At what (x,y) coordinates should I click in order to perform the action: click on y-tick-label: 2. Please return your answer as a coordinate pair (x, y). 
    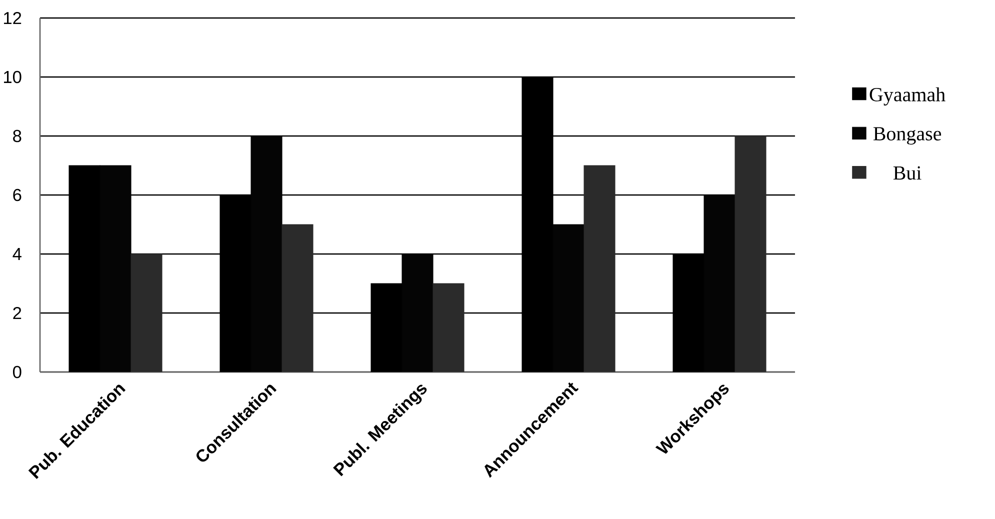
    Looking at the image, I should click on (17, 313).